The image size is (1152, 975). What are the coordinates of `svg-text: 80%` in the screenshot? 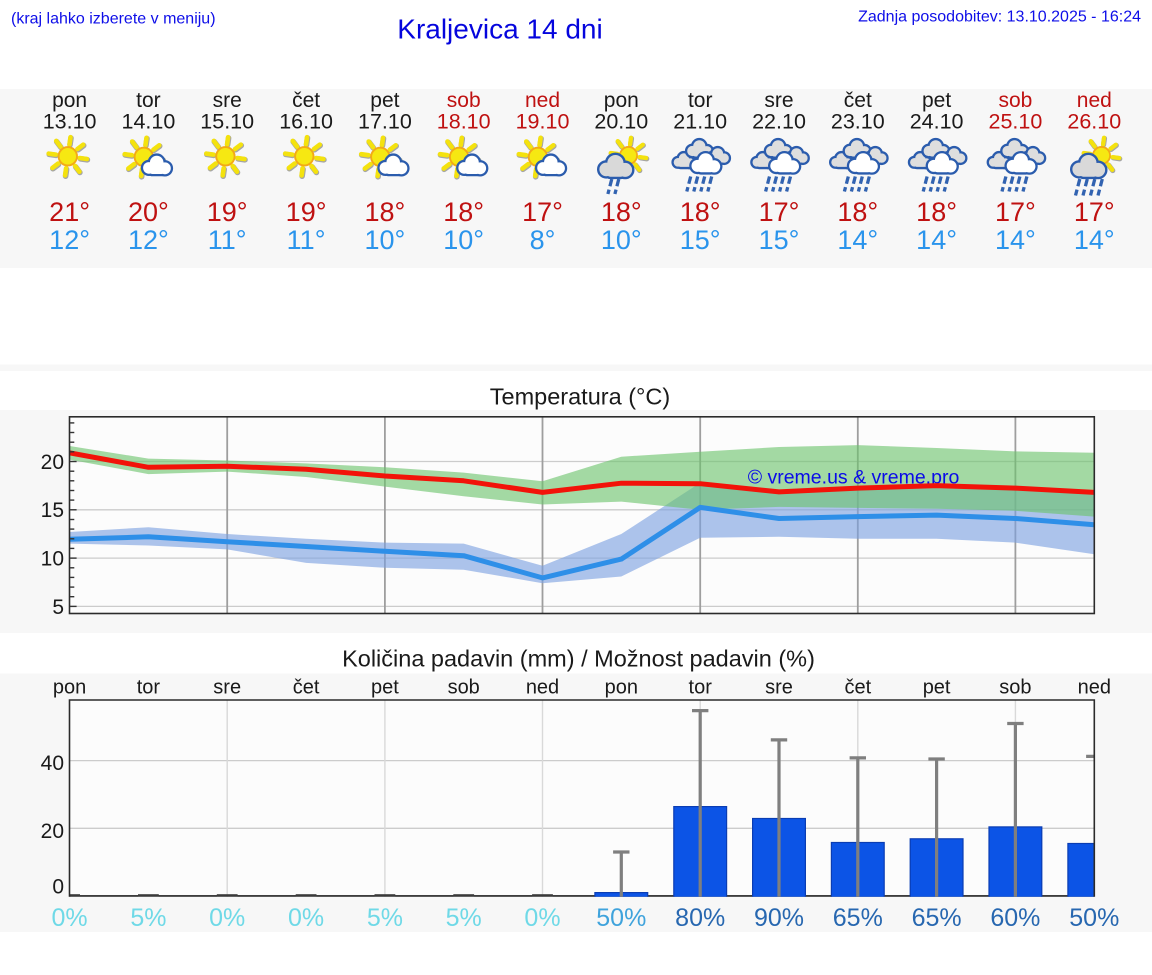 It's located at (700, 918).